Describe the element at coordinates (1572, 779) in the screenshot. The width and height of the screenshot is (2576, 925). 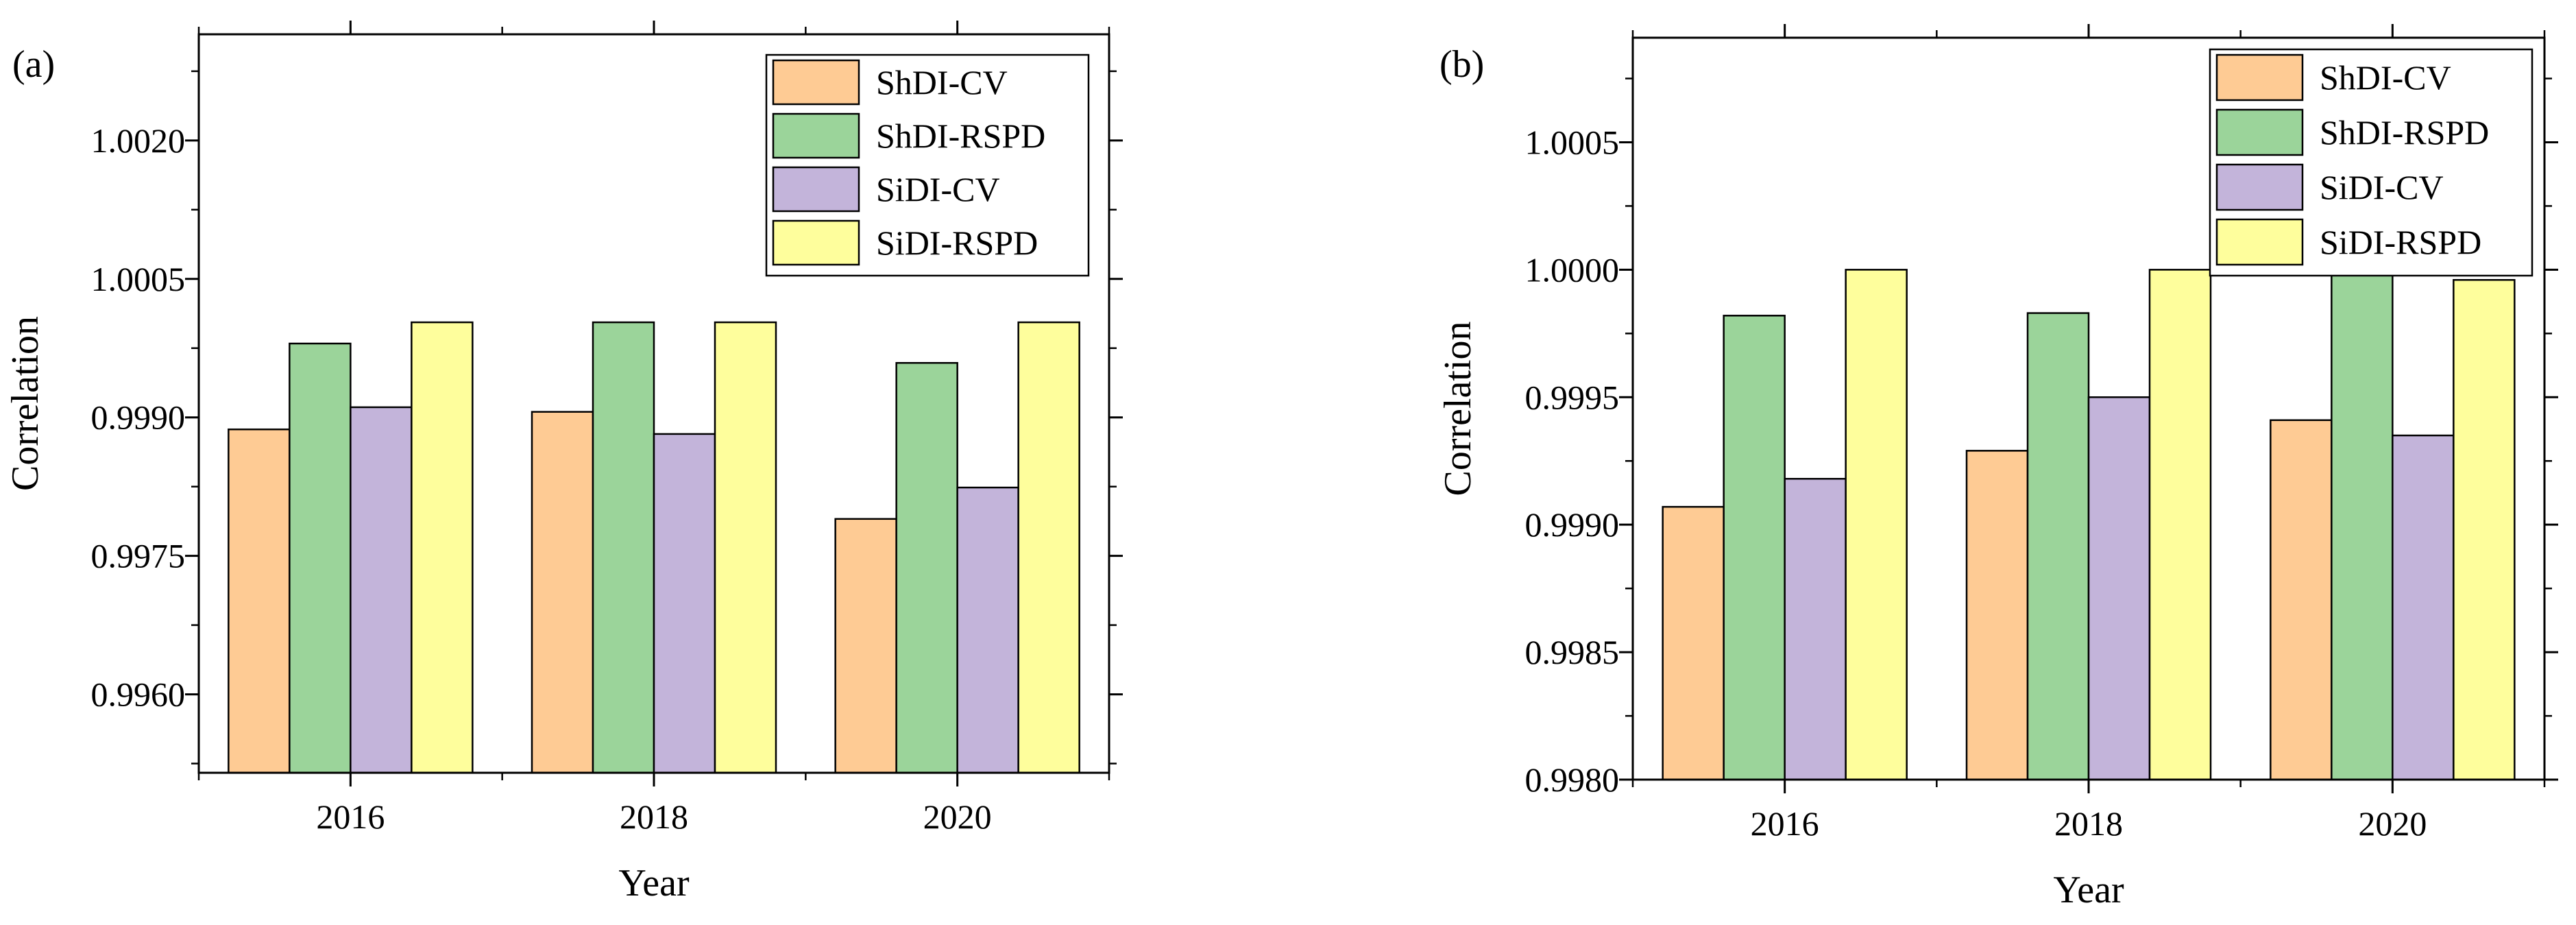
I see `y-tick-label: 0.9980` at that location.